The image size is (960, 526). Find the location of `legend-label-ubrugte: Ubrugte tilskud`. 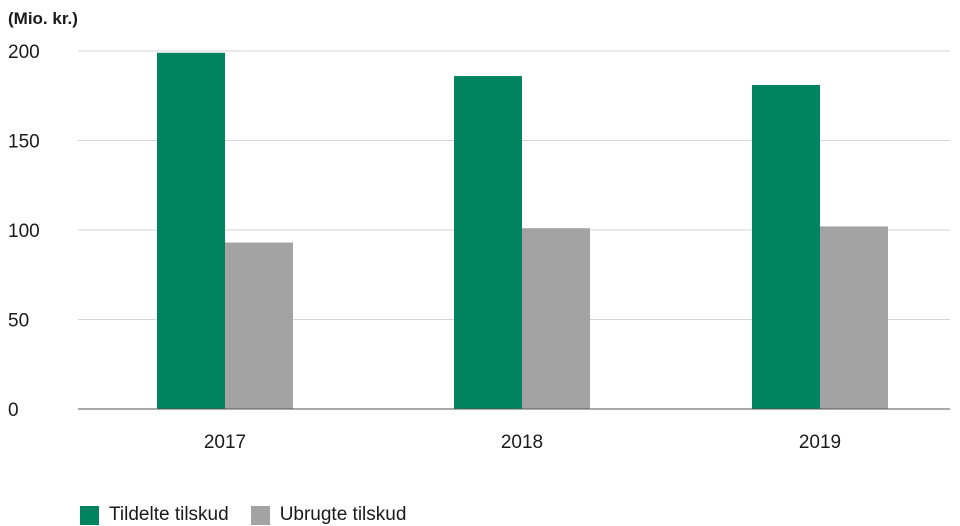

legend-label-ubrugte: Ubrugte tilskud is located at coordinates (343, 514).